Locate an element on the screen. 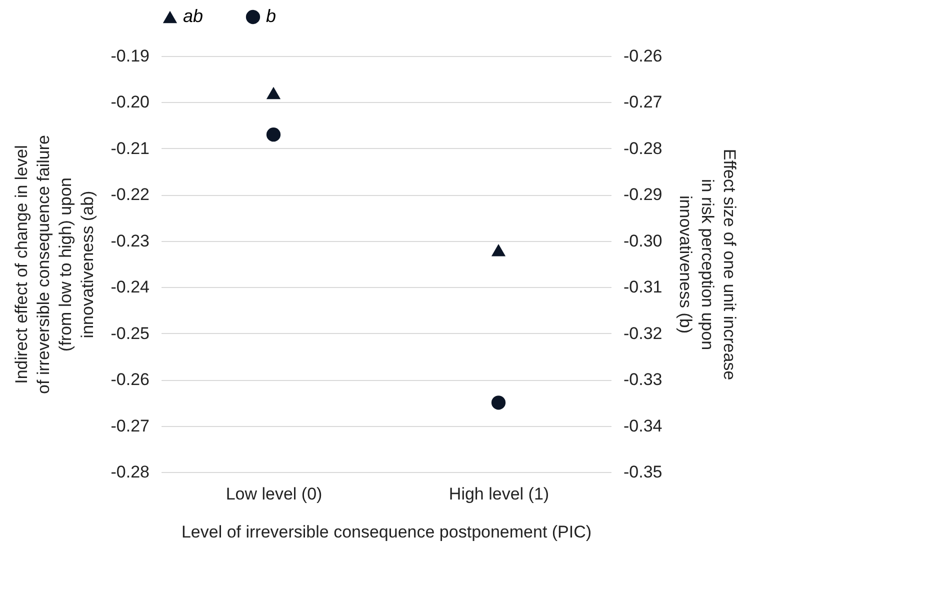 This screenshot has height=597, width=928. y-axis-title: Indirect effect of change in level of irreversible consequence failure (from low to high) upon innovativeness (ab) is located at coordinates (54, 264).